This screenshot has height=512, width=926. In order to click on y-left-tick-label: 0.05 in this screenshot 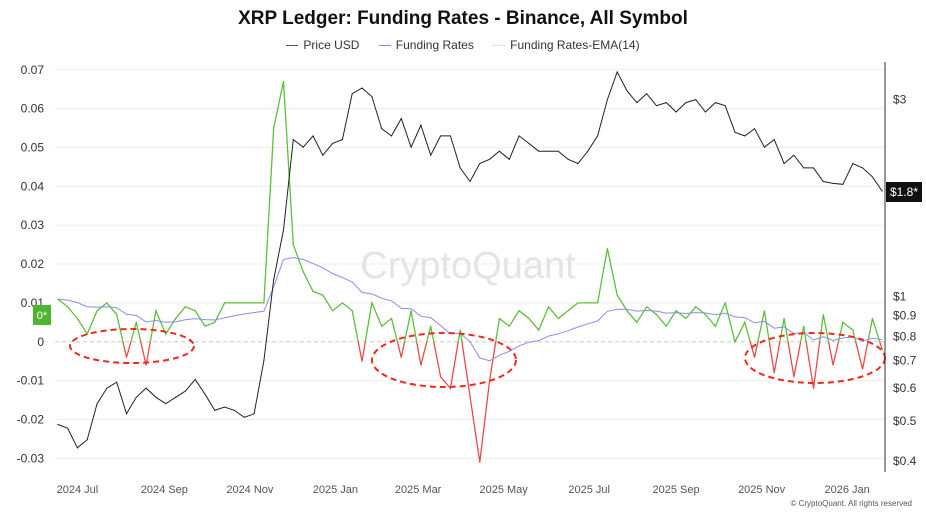, I will do `click(33, 147)`.